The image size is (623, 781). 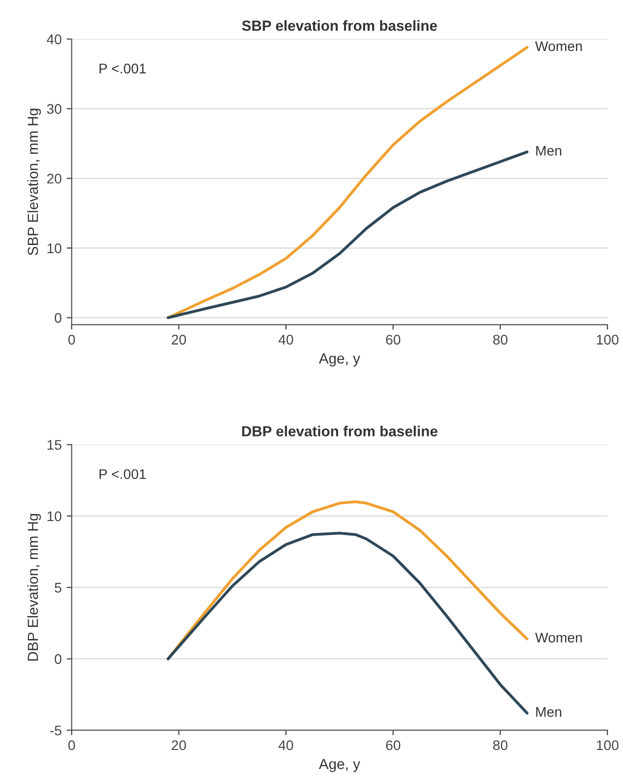 I want to click on y-tick-label: 40, so click(x=54, y=39).